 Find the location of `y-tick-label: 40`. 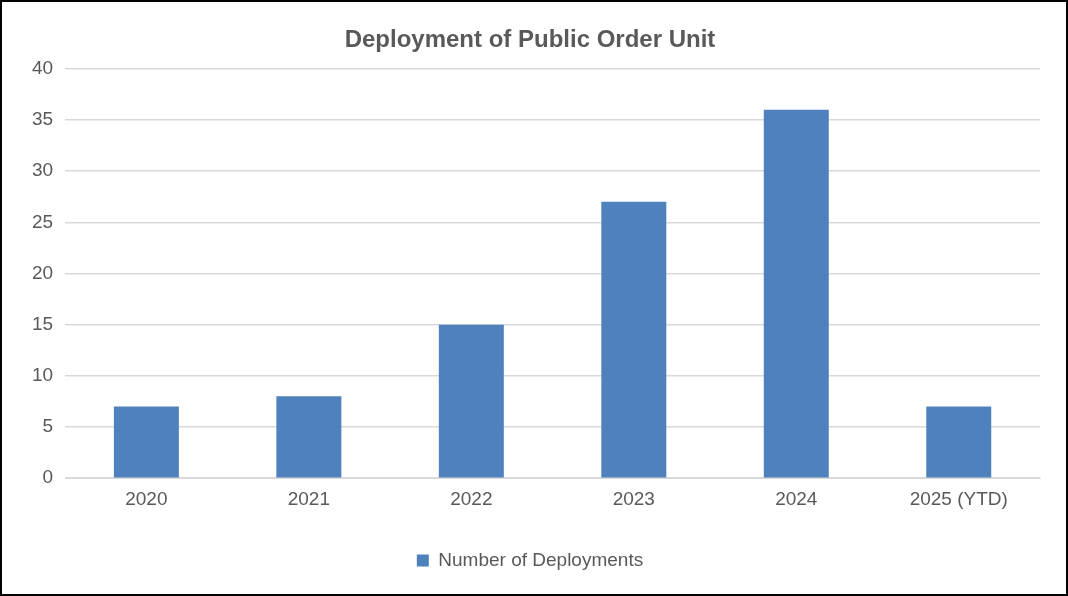

y-tick-label: 40 is located at coordinates (42, 68).